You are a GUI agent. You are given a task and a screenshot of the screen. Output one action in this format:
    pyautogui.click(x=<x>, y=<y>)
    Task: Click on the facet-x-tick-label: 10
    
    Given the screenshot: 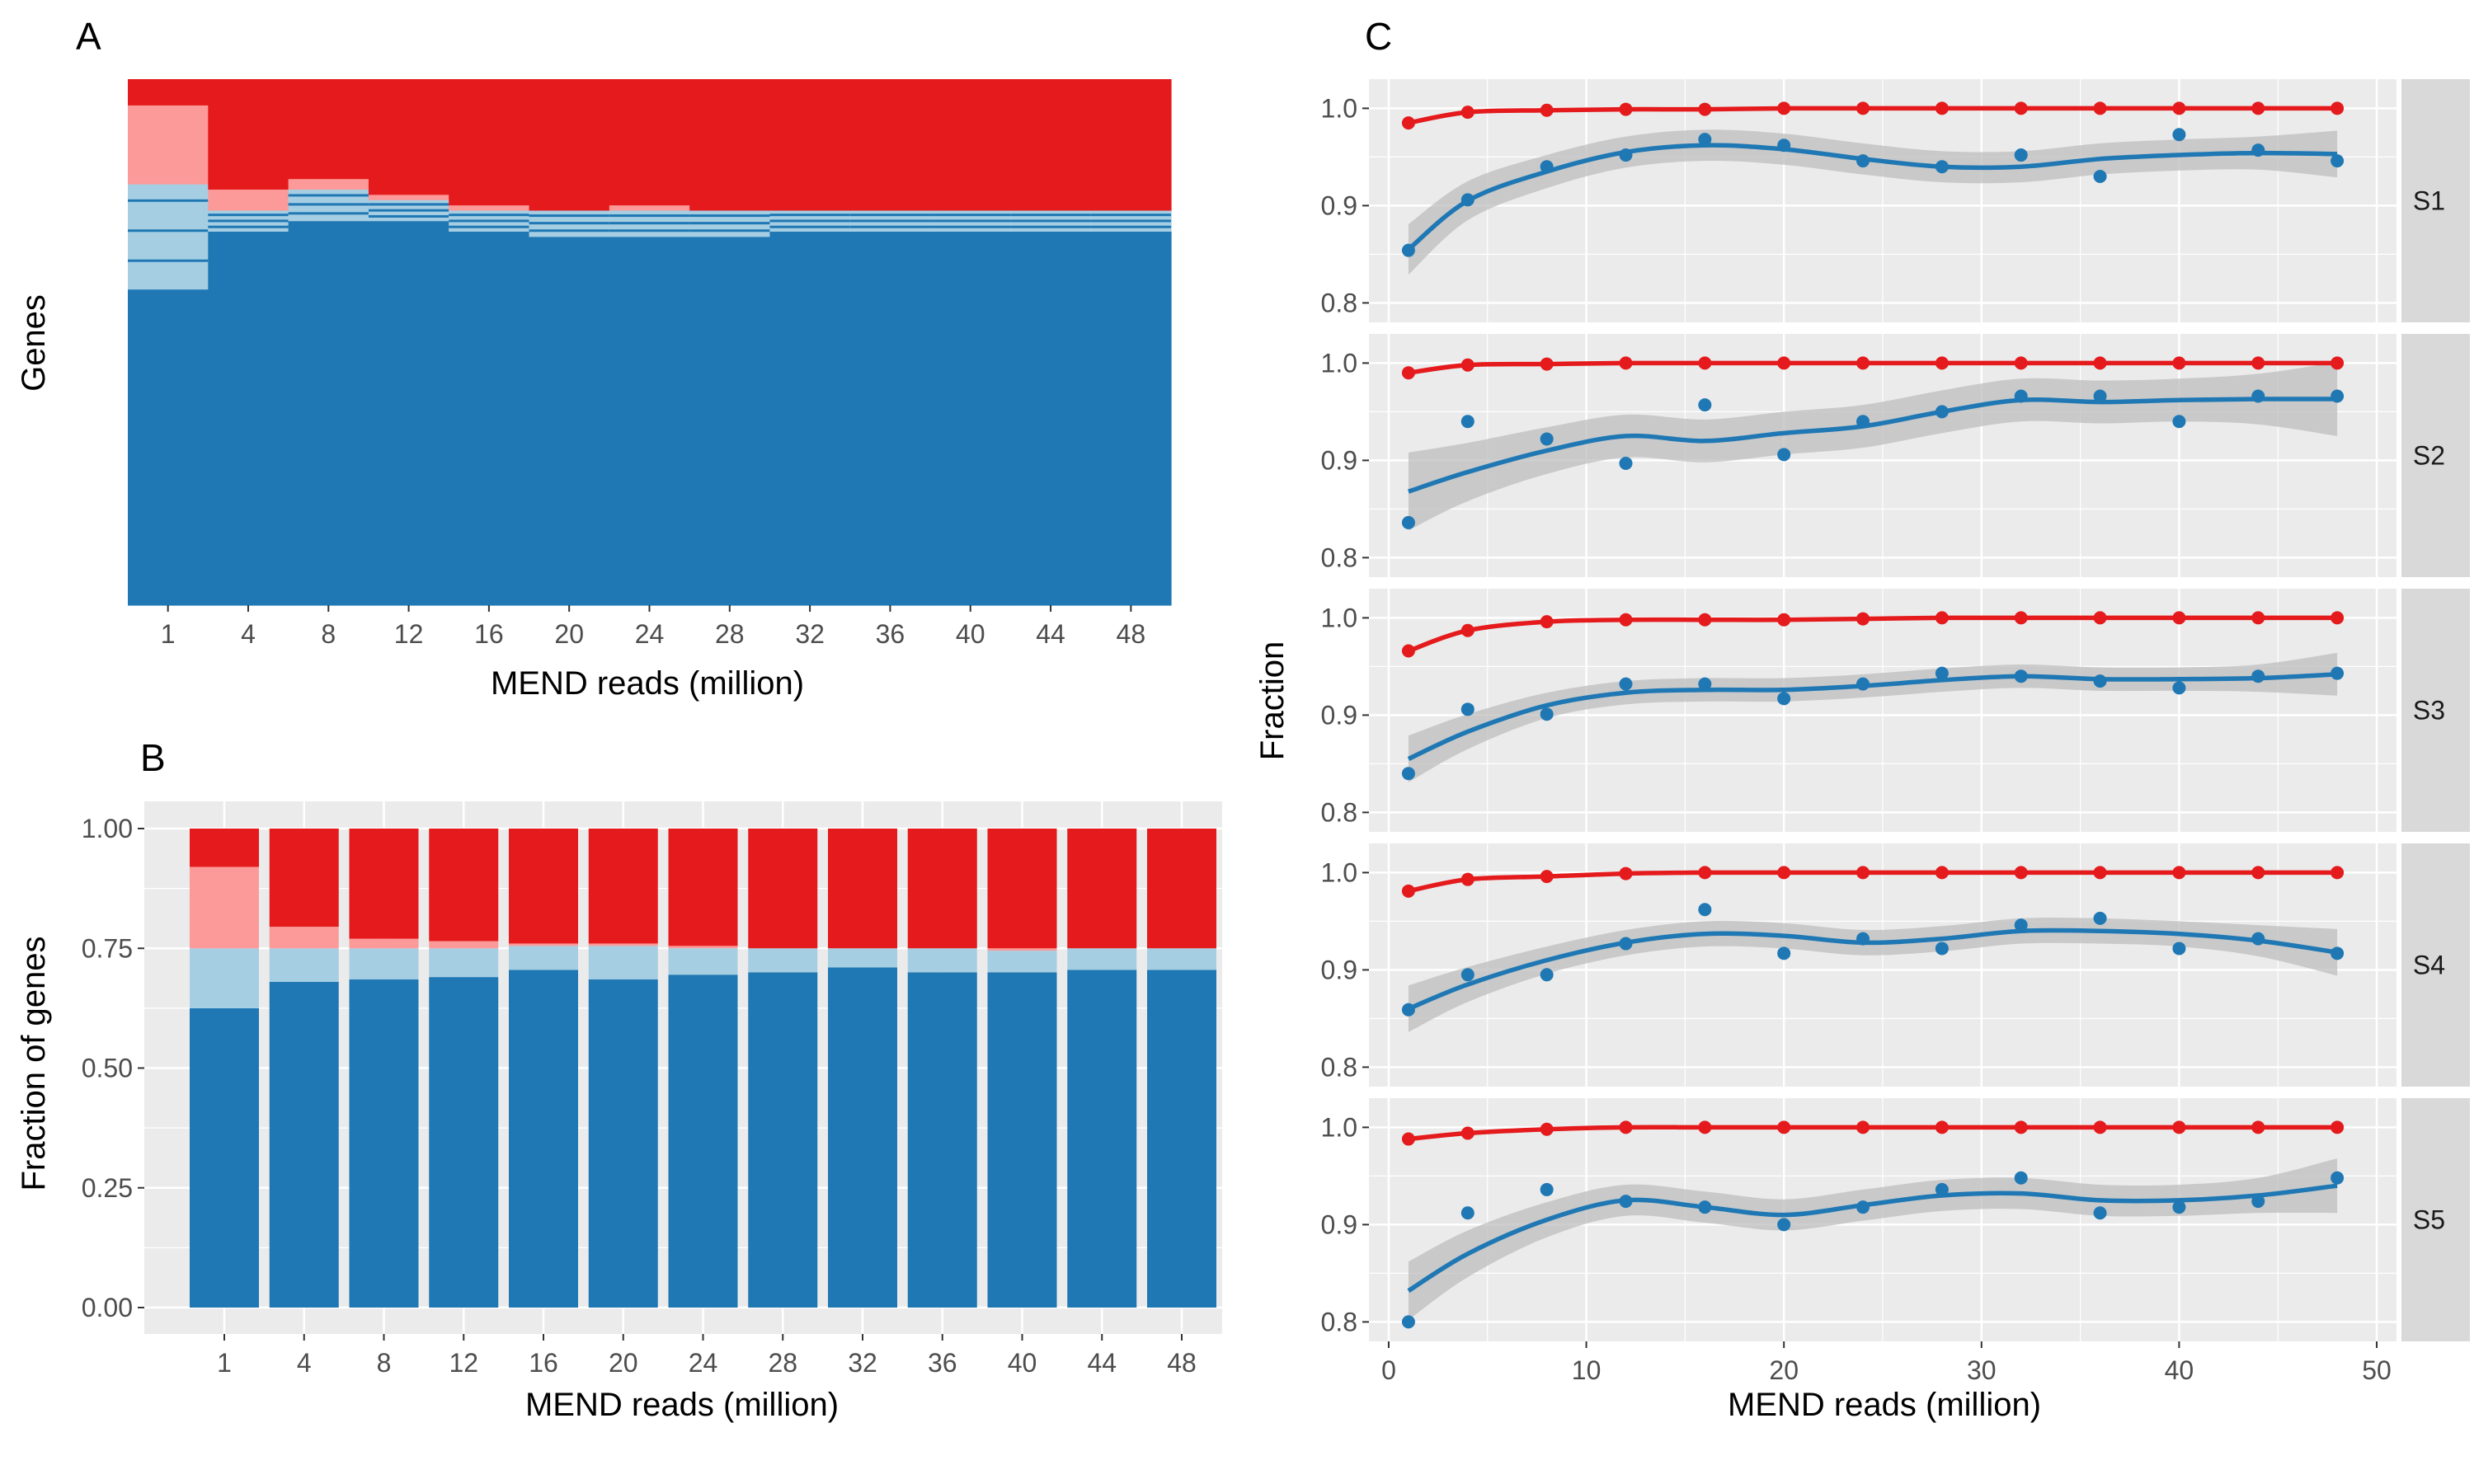 What is the action you would take?
    pyautogui.click(x=1587, y=1370)
    